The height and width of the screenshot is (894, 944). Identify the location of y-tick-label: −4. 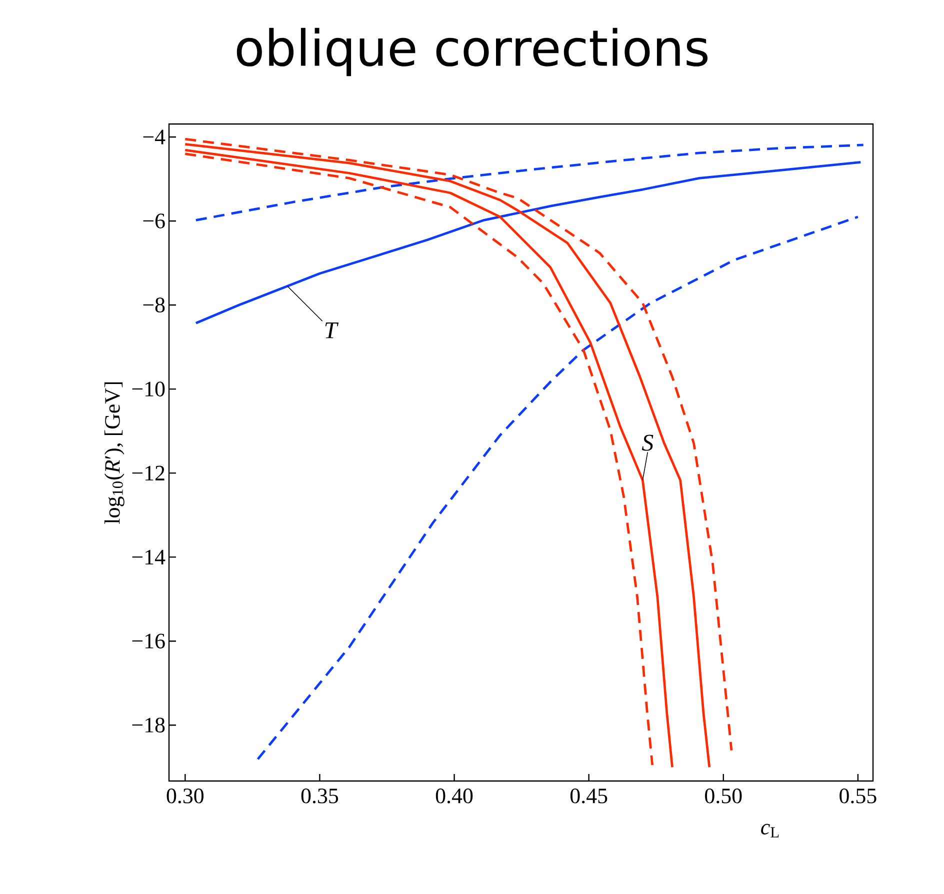
(154, 137).